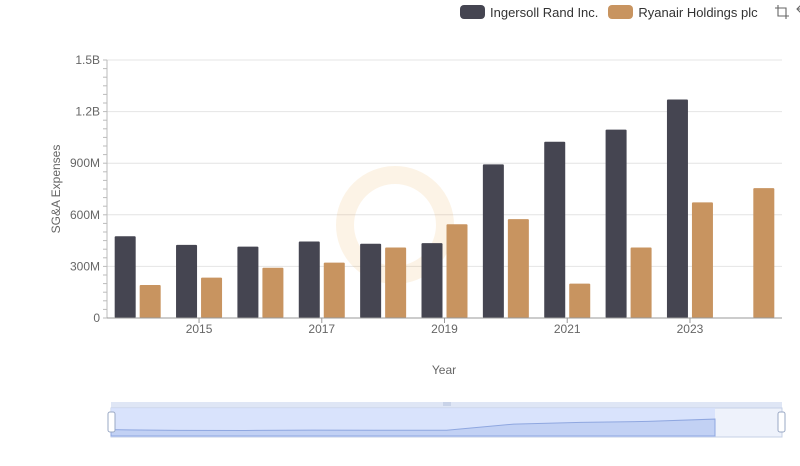  I want to click on legend-item-ingersoll: Ingersoll Rand Inc., so click(529, 12).